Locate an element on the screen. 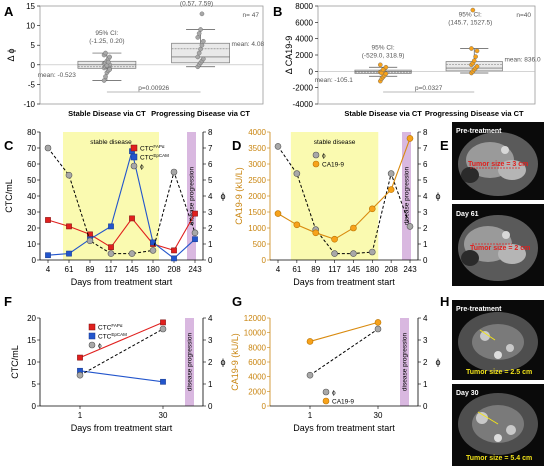 The width and height of the screenshot is (550, 470). y2-tick-label: 7 is located at coordinates (210, 148).